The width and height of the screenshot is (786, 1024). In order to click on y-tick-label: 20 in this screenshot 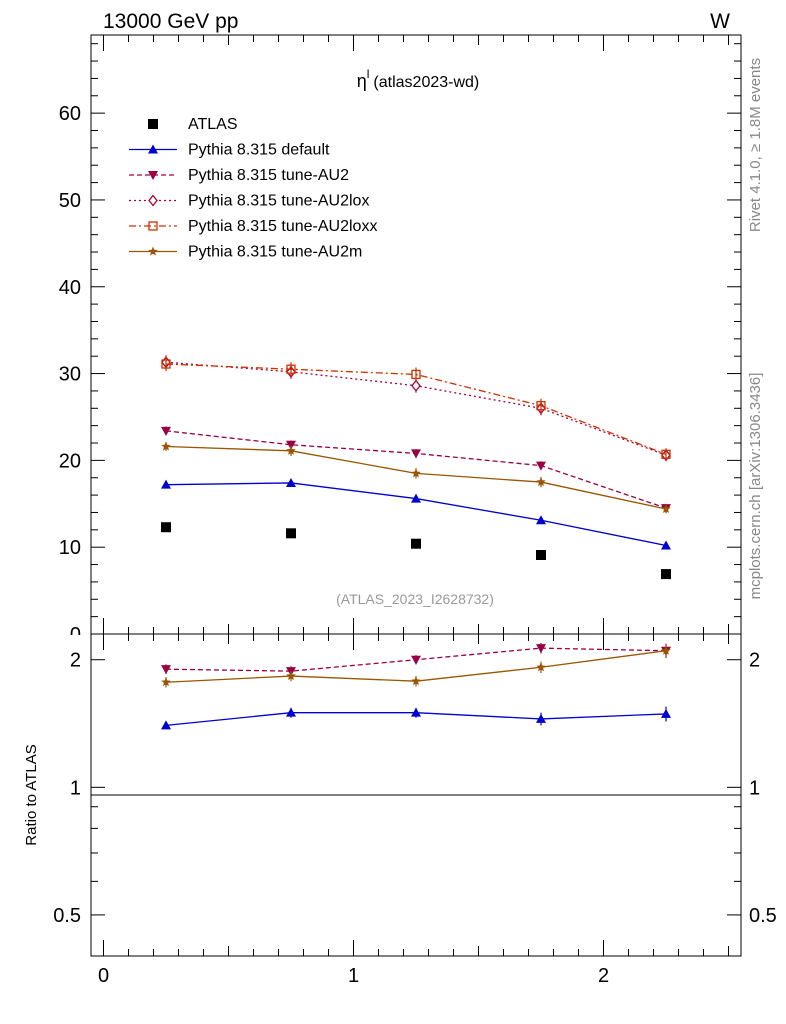, I will do `click(70, 461)`.